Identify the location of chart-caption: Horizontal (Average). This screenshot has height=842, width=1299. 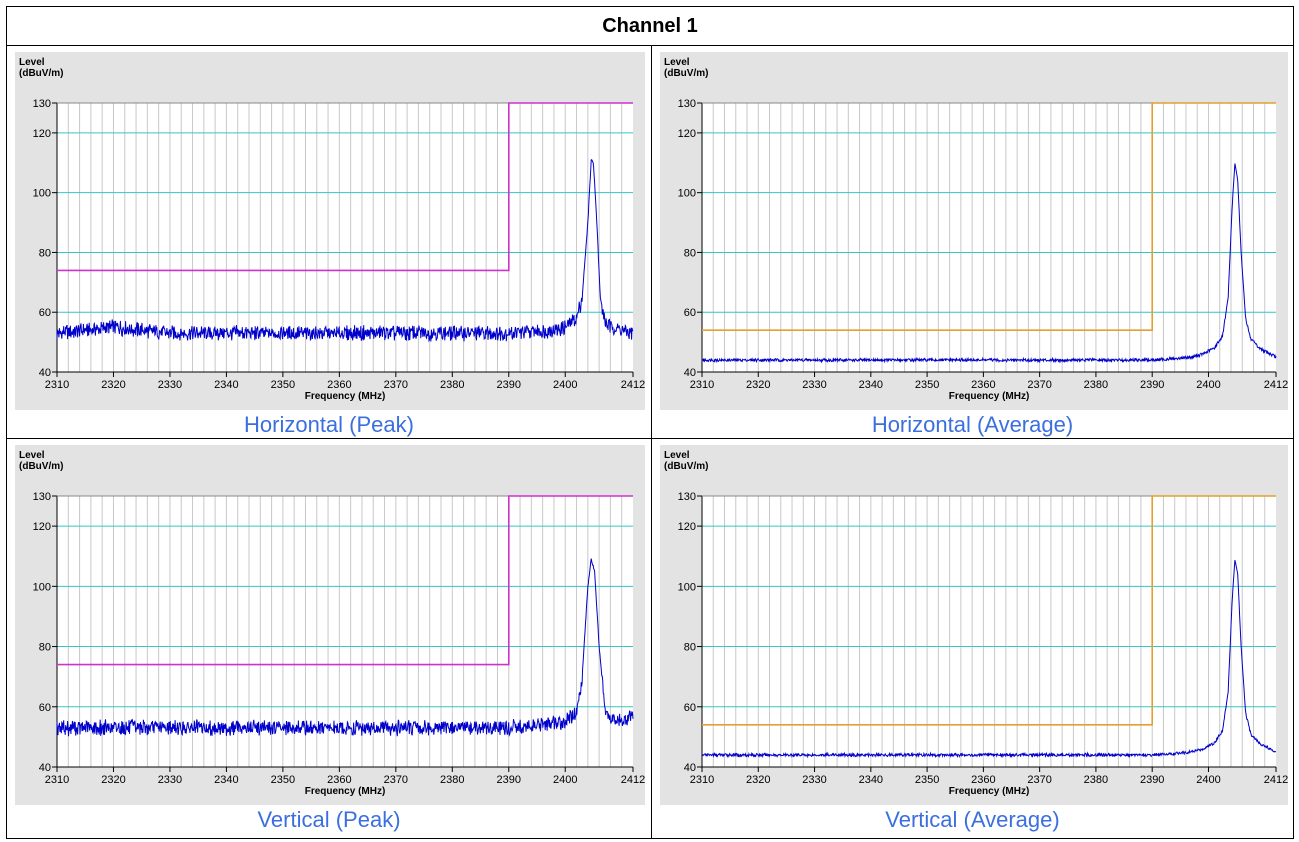
(972, 424).